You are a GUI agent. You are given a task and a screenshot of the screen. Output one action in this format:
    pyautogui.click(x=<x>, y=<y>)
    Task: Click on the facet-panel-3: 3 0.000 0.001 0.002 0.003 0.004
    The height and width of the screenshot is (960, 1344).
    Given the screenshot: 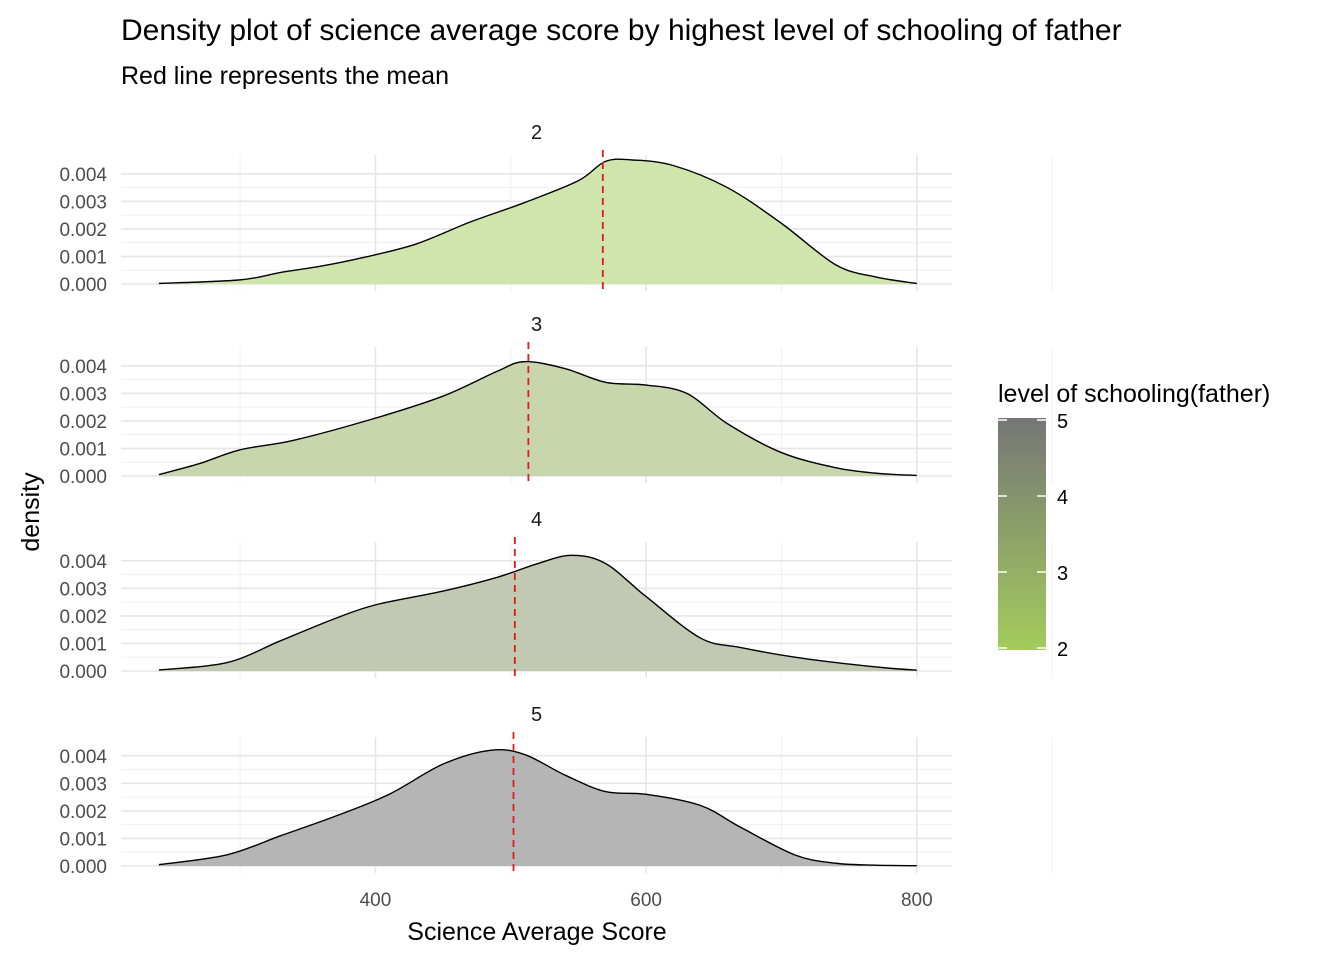 What is the action you would take?
    pyautogui.click(x=556, y=401)
    